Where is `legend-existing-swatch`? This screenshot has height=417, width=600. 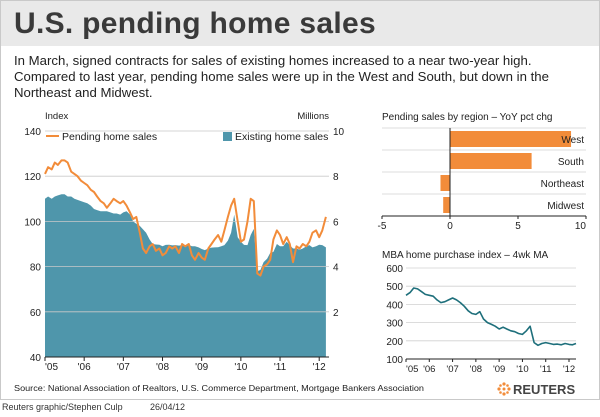
legend-existing-swatch is located at coordinates (227, 136).